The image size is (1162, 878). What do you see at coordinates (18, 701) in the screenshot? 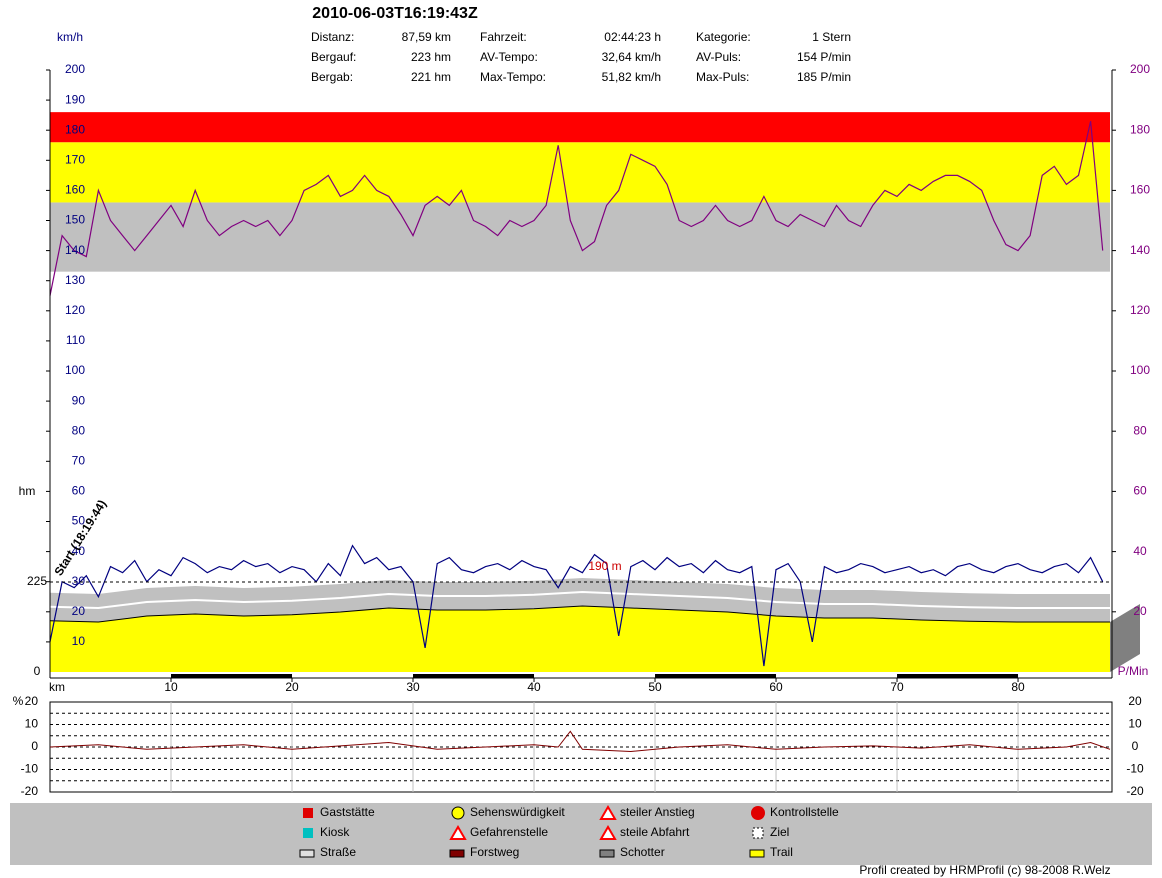
I see `gradient-unit: %` at bounding box center [18, 701].